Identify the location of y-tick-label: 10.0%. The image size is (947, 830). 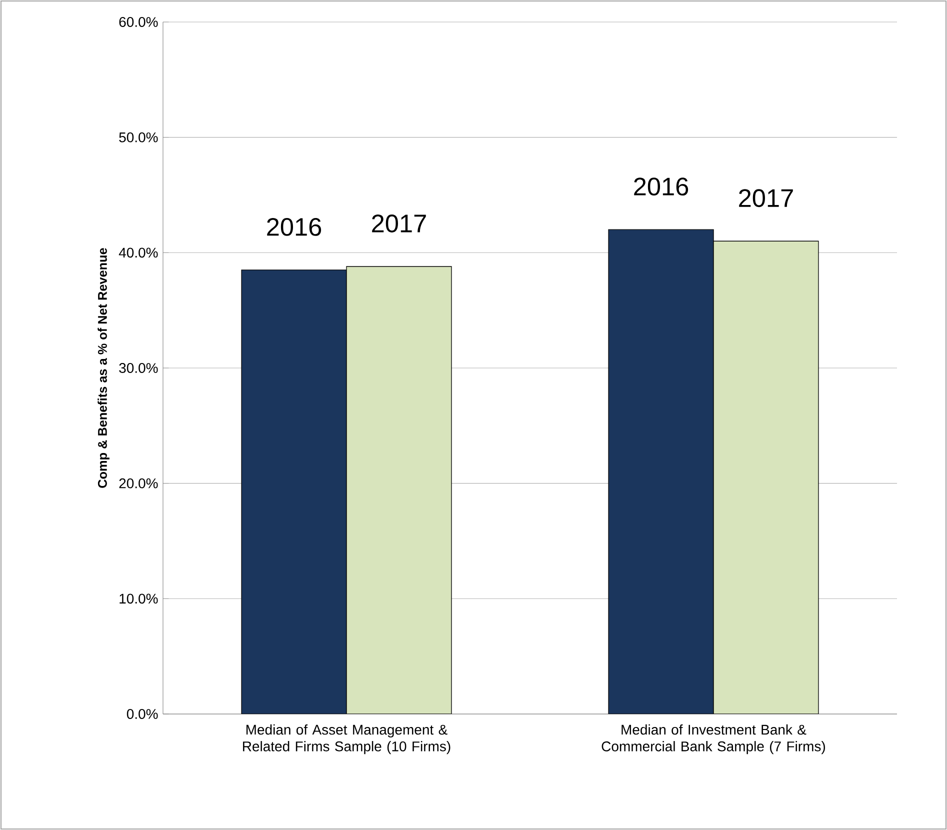
(139, 599).